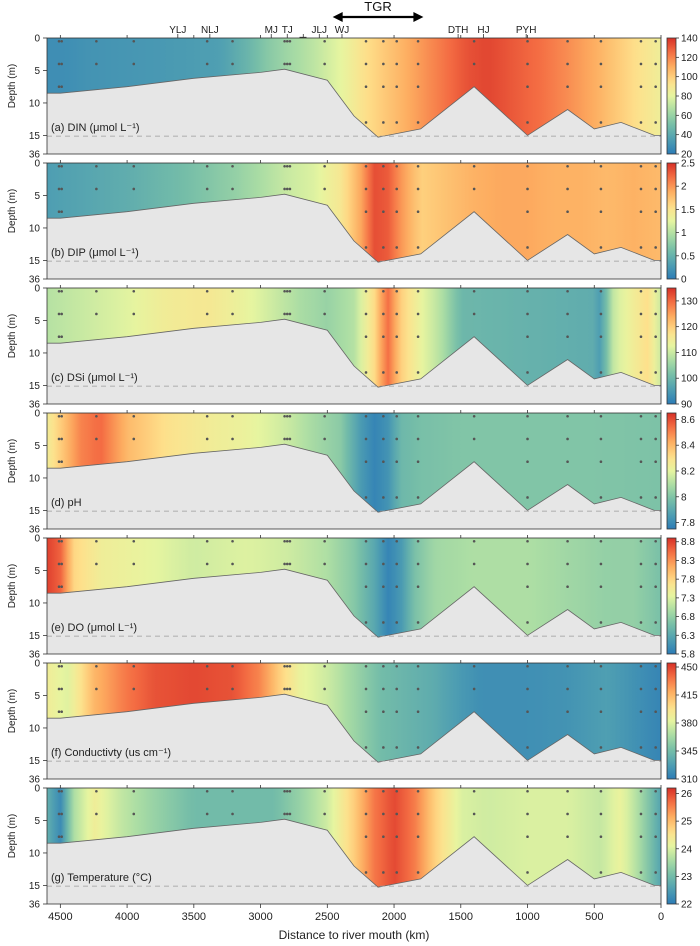 The height and width of the screenshot is (946, 700). What do you see at coordinates (687, 877) in the screenshot?
I see `colorbar-tick-label: 23` at bounding box center [687, 877].